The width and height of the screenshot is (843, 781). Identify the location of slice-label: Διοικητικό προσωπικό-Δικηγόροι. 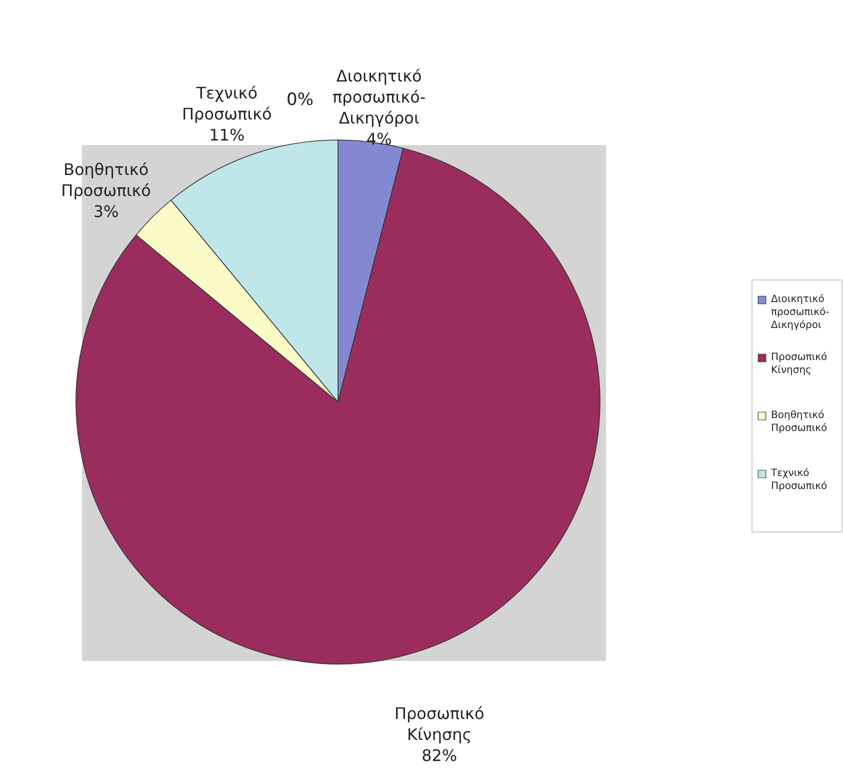
(379, 97).